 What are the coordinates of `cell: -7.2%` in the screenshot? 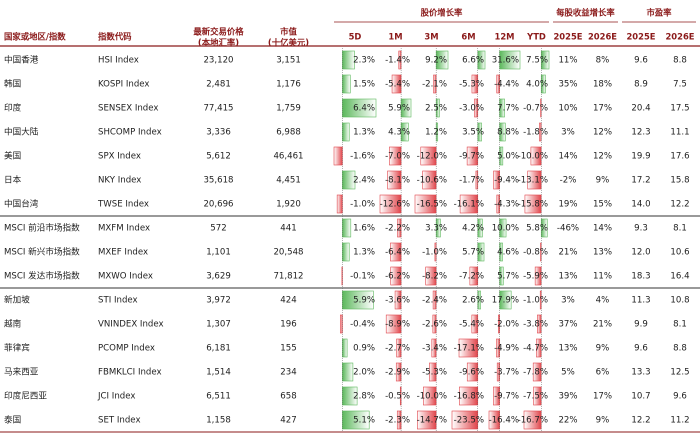 It's located at (471, 277).